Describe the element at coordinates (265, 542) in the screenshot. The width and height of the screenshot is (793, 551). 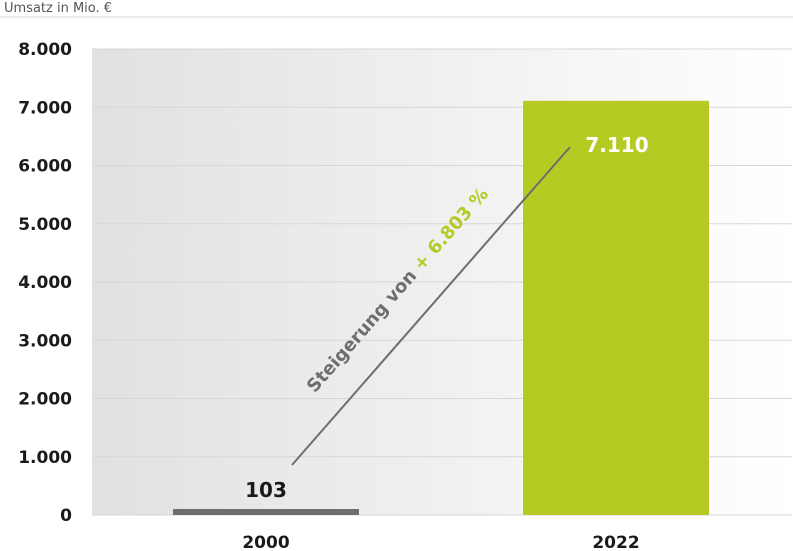
I see `x-tick-label: 2000` at that location.